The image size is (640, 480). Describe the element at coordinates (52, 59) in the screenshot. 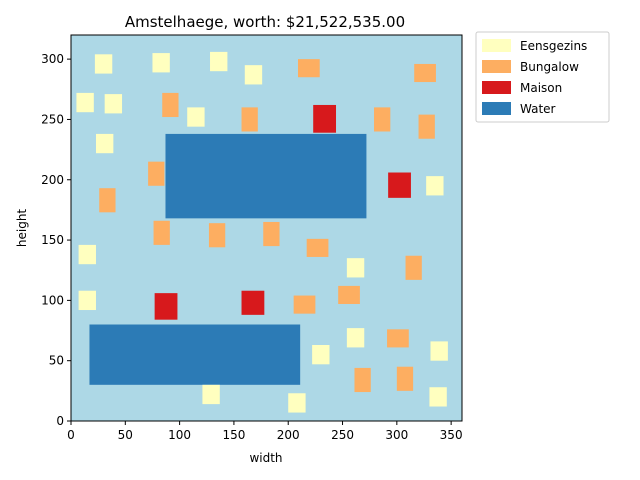

I see `y-tick-label: 300` at that location.